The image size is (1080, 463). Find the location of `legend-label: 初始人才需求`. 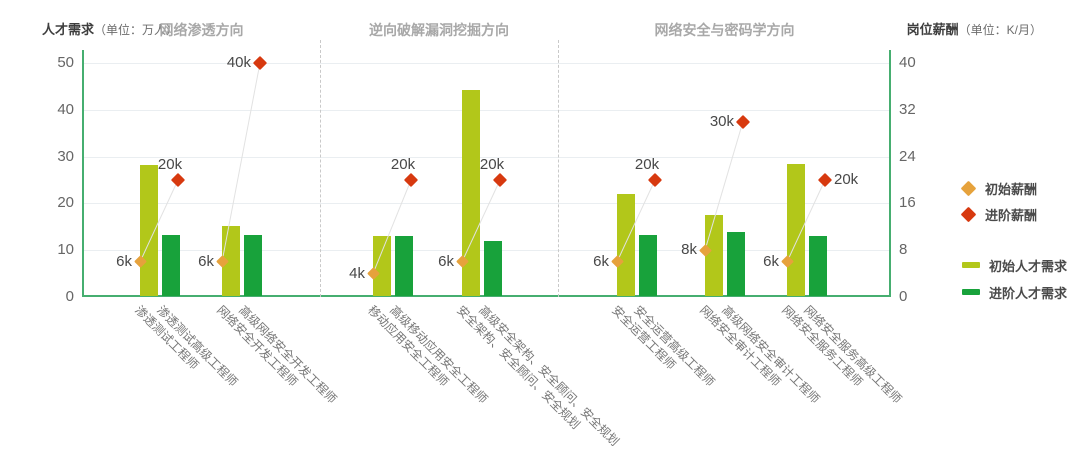

legend-label: 初始人才需求 is located at coordinates (1028, 266).